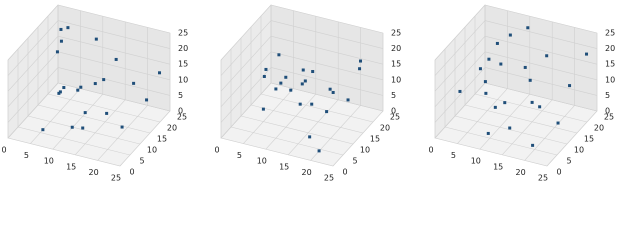 The image size is (640, 240). Describe the element at coordinates (476, 161) in the screenshot. I see `x-tick-label: 10` at that location.